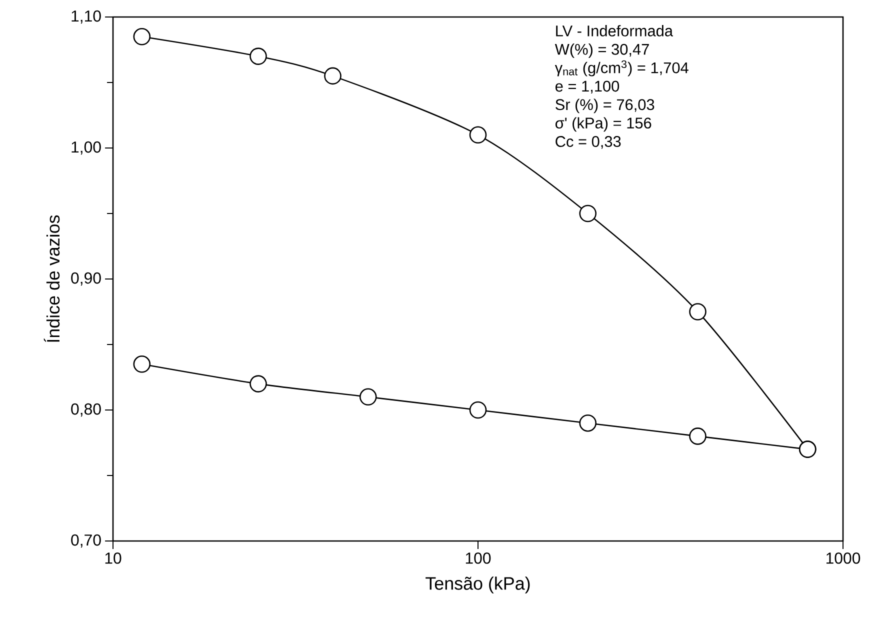 The height and width of the screenshot is (635, 869). Describe the element at coordinates (86, 17) in the screenshot. I see `y-tick-label: 1,10` at that location.